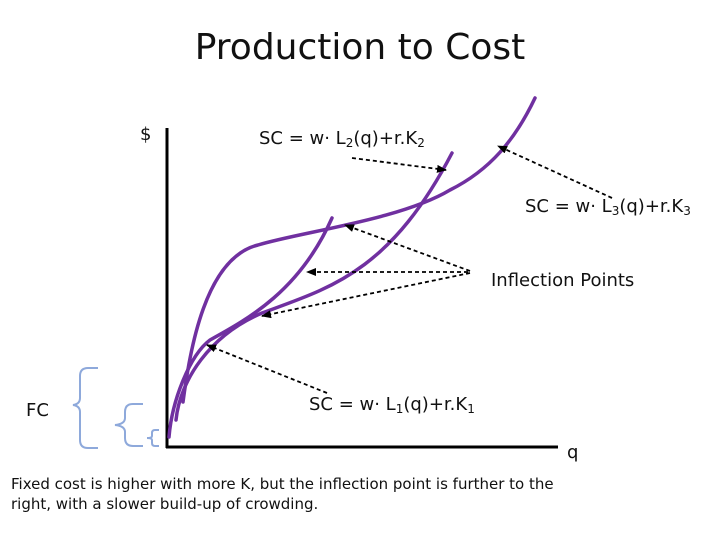 The image size is (720, 540). Describe the element at coordinates (563, 280) in the screenshot. I see `inflection-points-label: Inflection Points` at that location.